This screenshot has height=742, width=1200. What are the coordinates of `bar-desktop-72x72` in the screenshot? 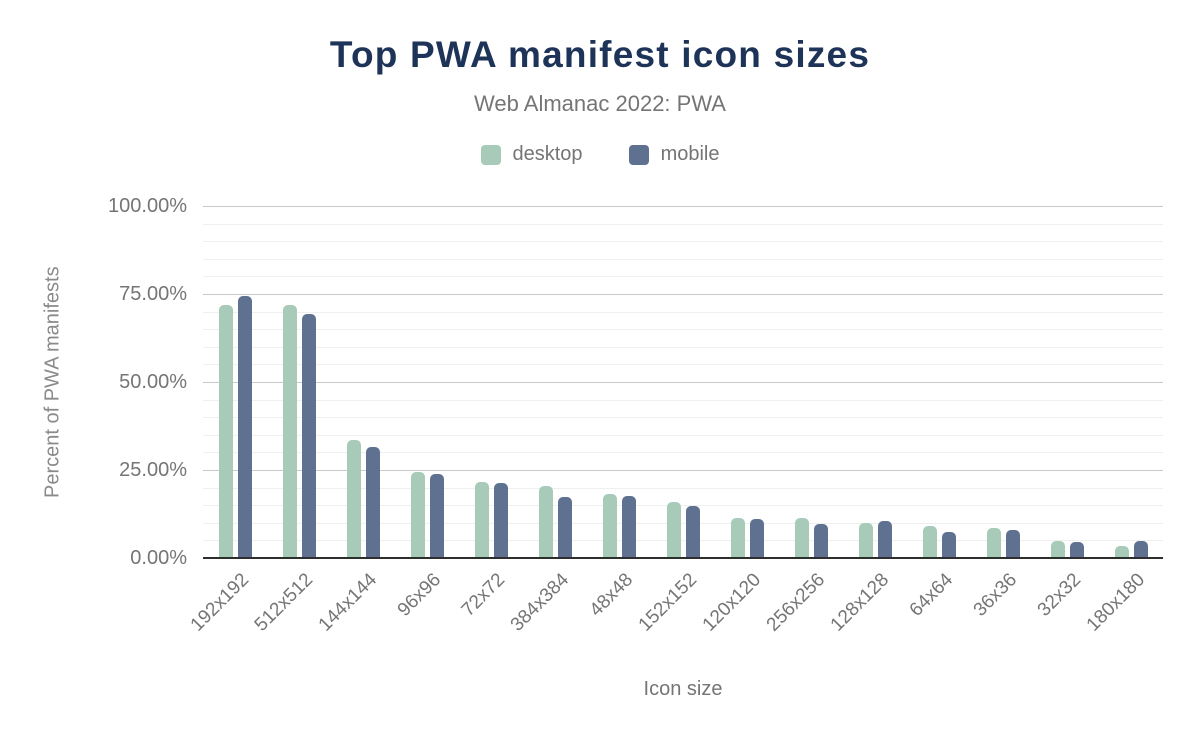 It's located at (481, 519).